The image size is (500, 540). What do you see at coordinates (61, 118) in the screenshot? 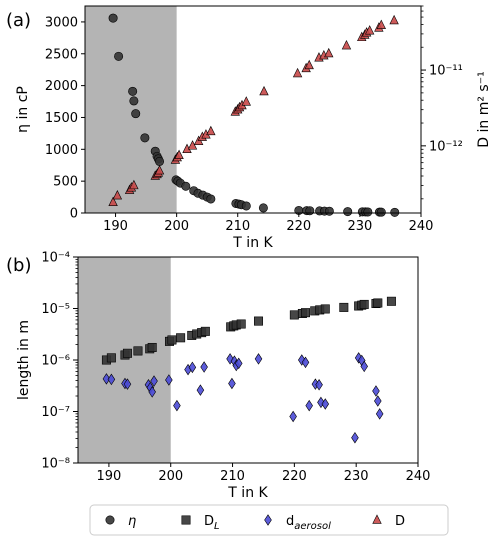
I see `y-tick-label: 1500` at bounding box center [61, 118].